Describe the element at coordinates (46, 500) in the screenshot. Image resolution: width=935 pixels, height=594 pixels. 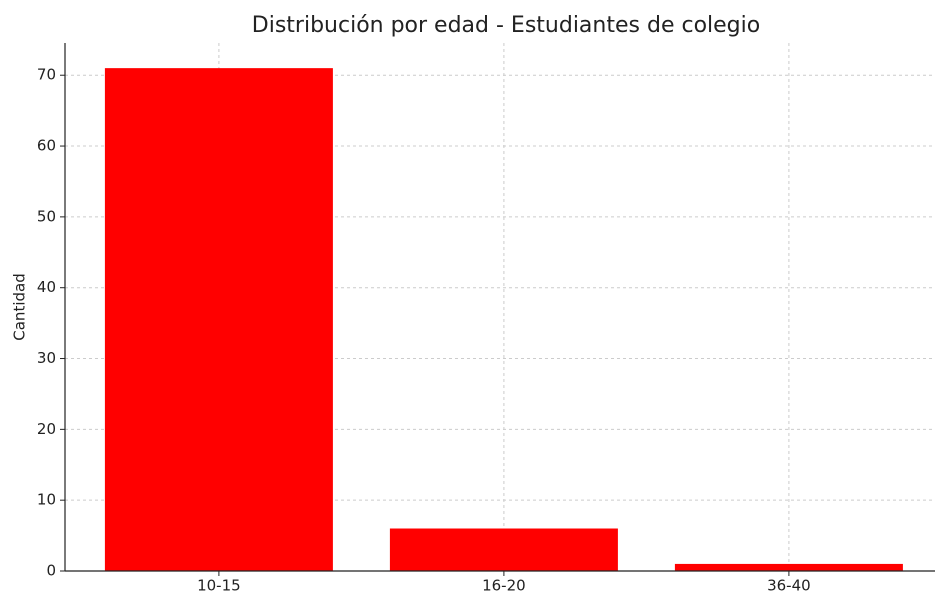
I see `y-tick-label: 10` at that location.